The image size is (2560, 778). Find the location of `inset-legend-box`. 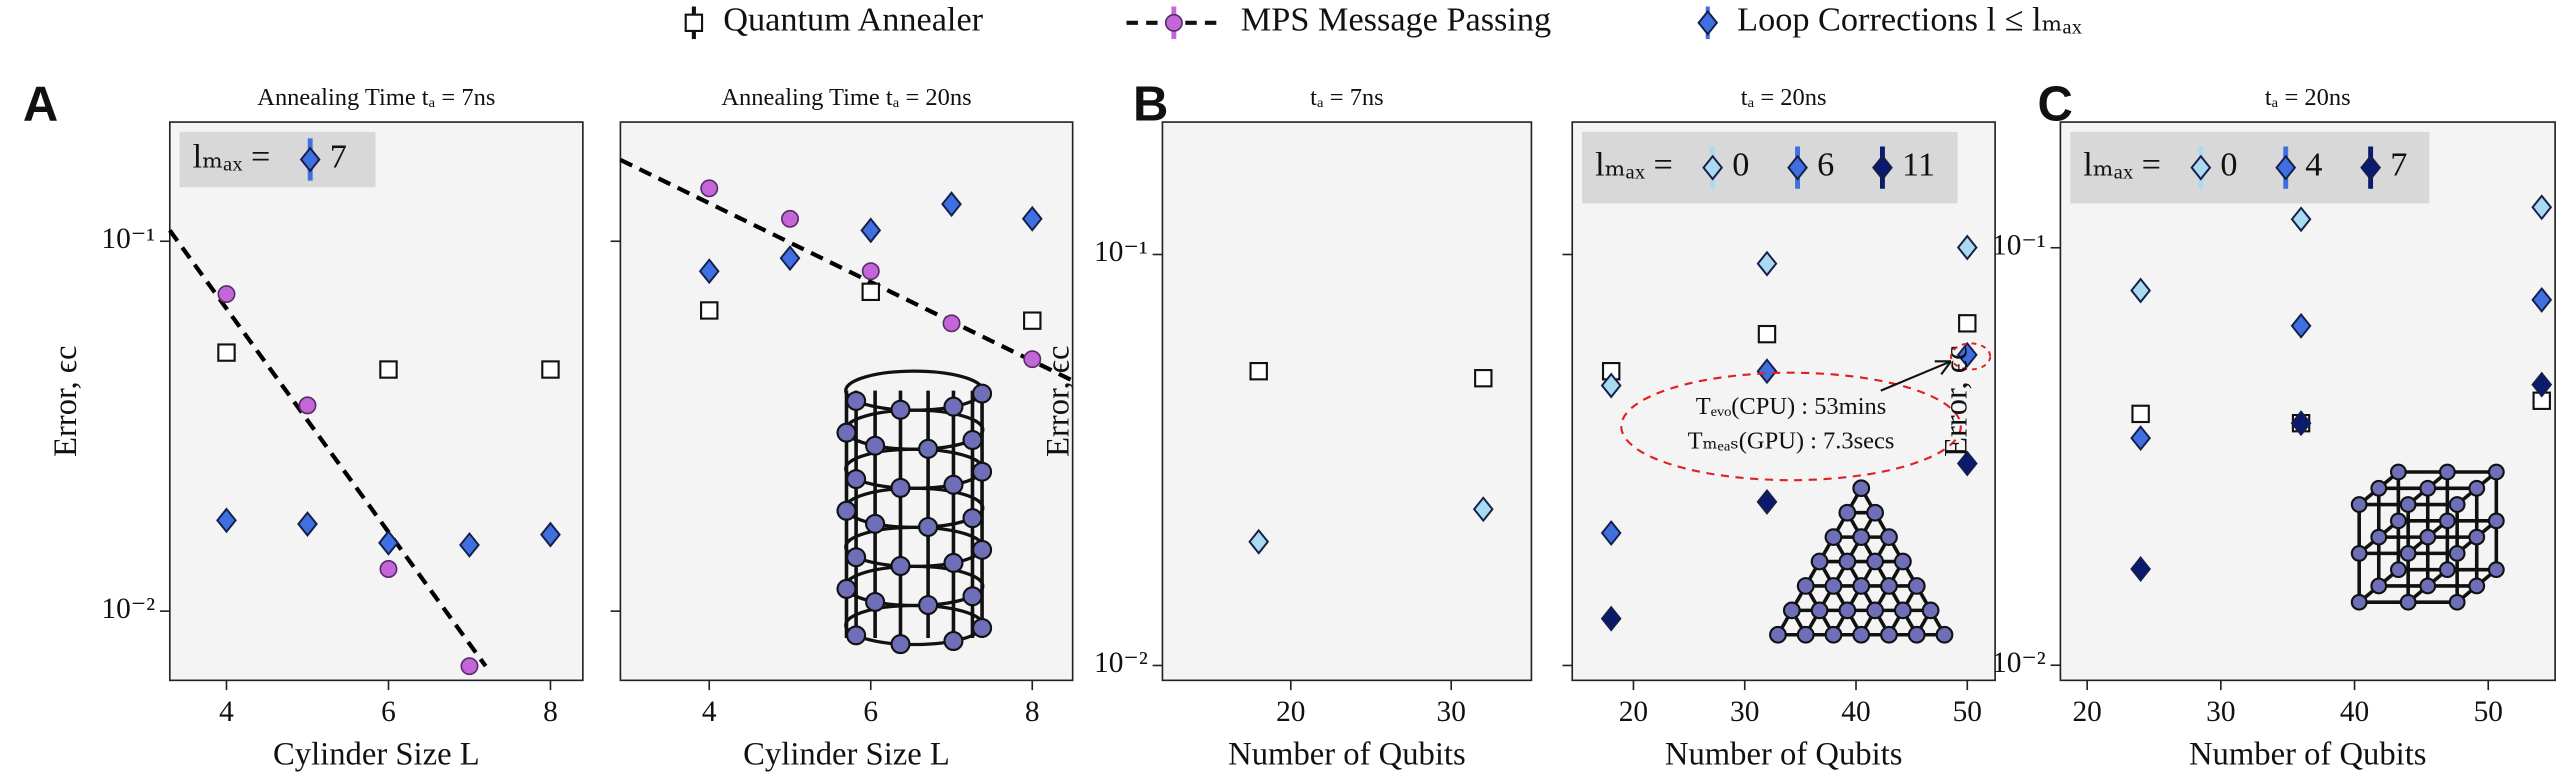

inset-legend-box is located at coordinates (1770, 167).